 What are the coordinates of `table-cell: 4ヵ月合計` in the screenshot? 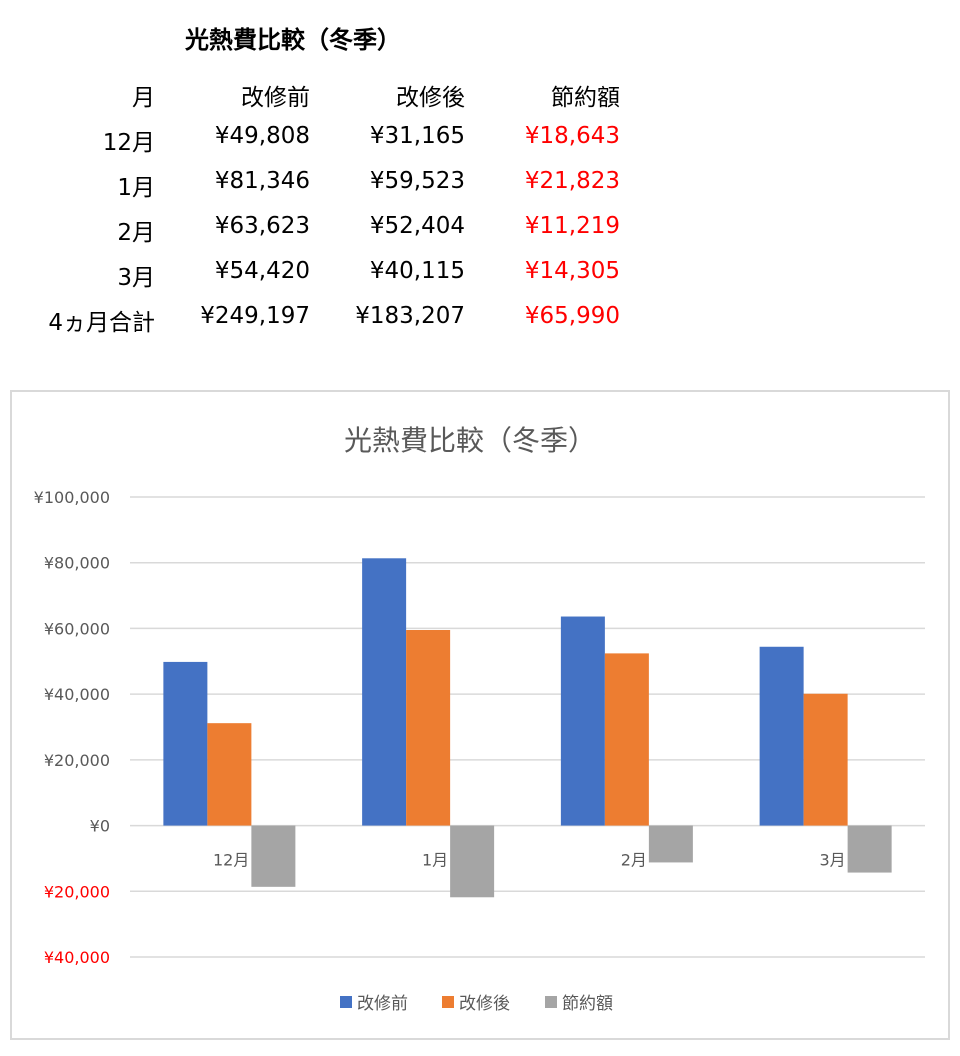 It's located at (101, 323).